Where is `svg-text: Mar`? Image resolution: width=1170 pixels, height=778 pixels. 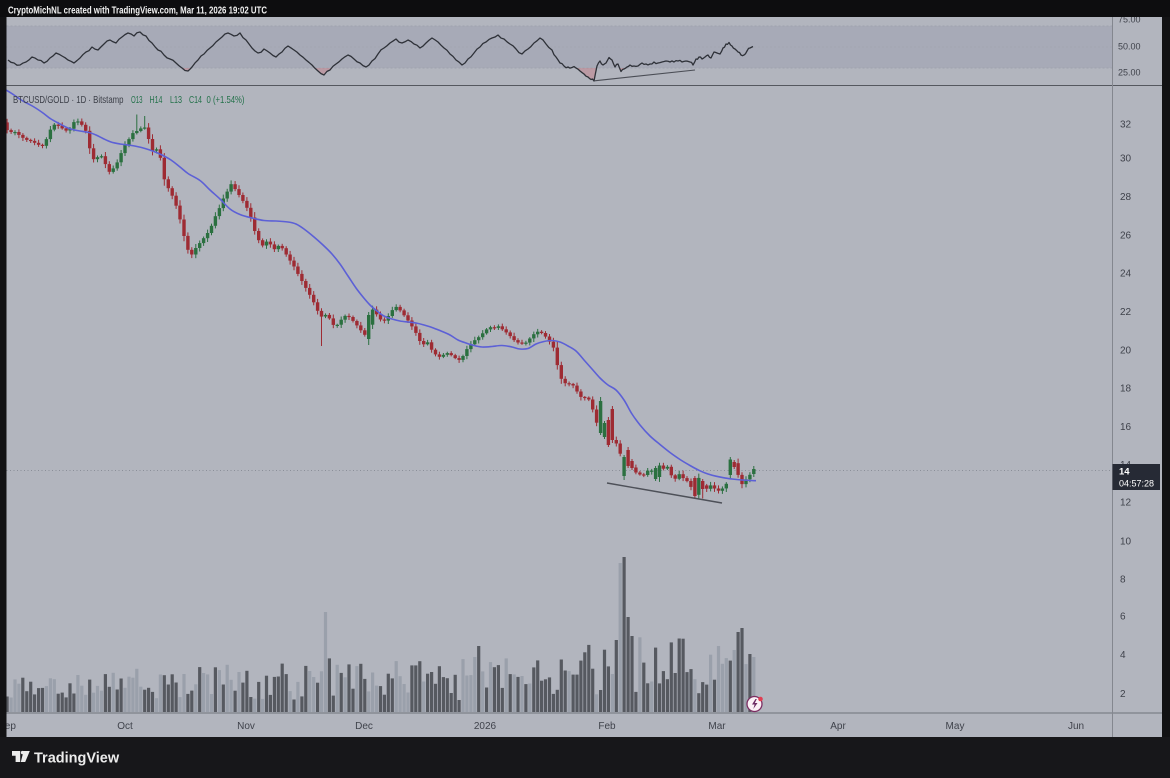
svg-text: Mar is located at coordinates (717, 726).